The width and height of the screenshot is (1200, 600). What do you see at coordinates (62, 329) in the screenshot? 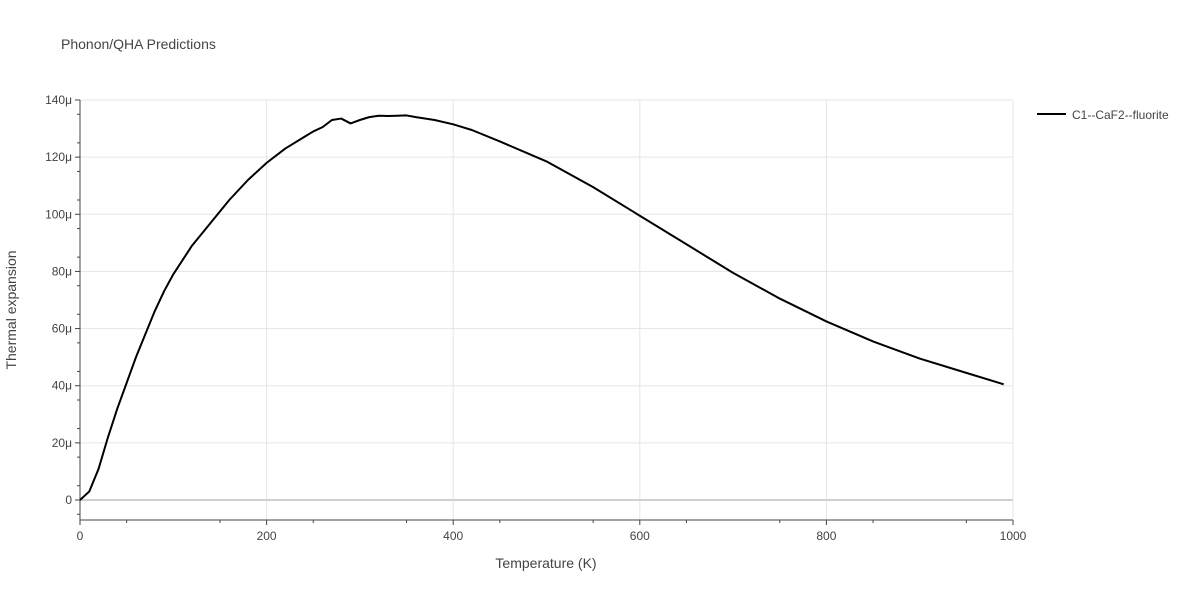
I see `y-tick-label: 60μ` at bounding box center [62, 329].